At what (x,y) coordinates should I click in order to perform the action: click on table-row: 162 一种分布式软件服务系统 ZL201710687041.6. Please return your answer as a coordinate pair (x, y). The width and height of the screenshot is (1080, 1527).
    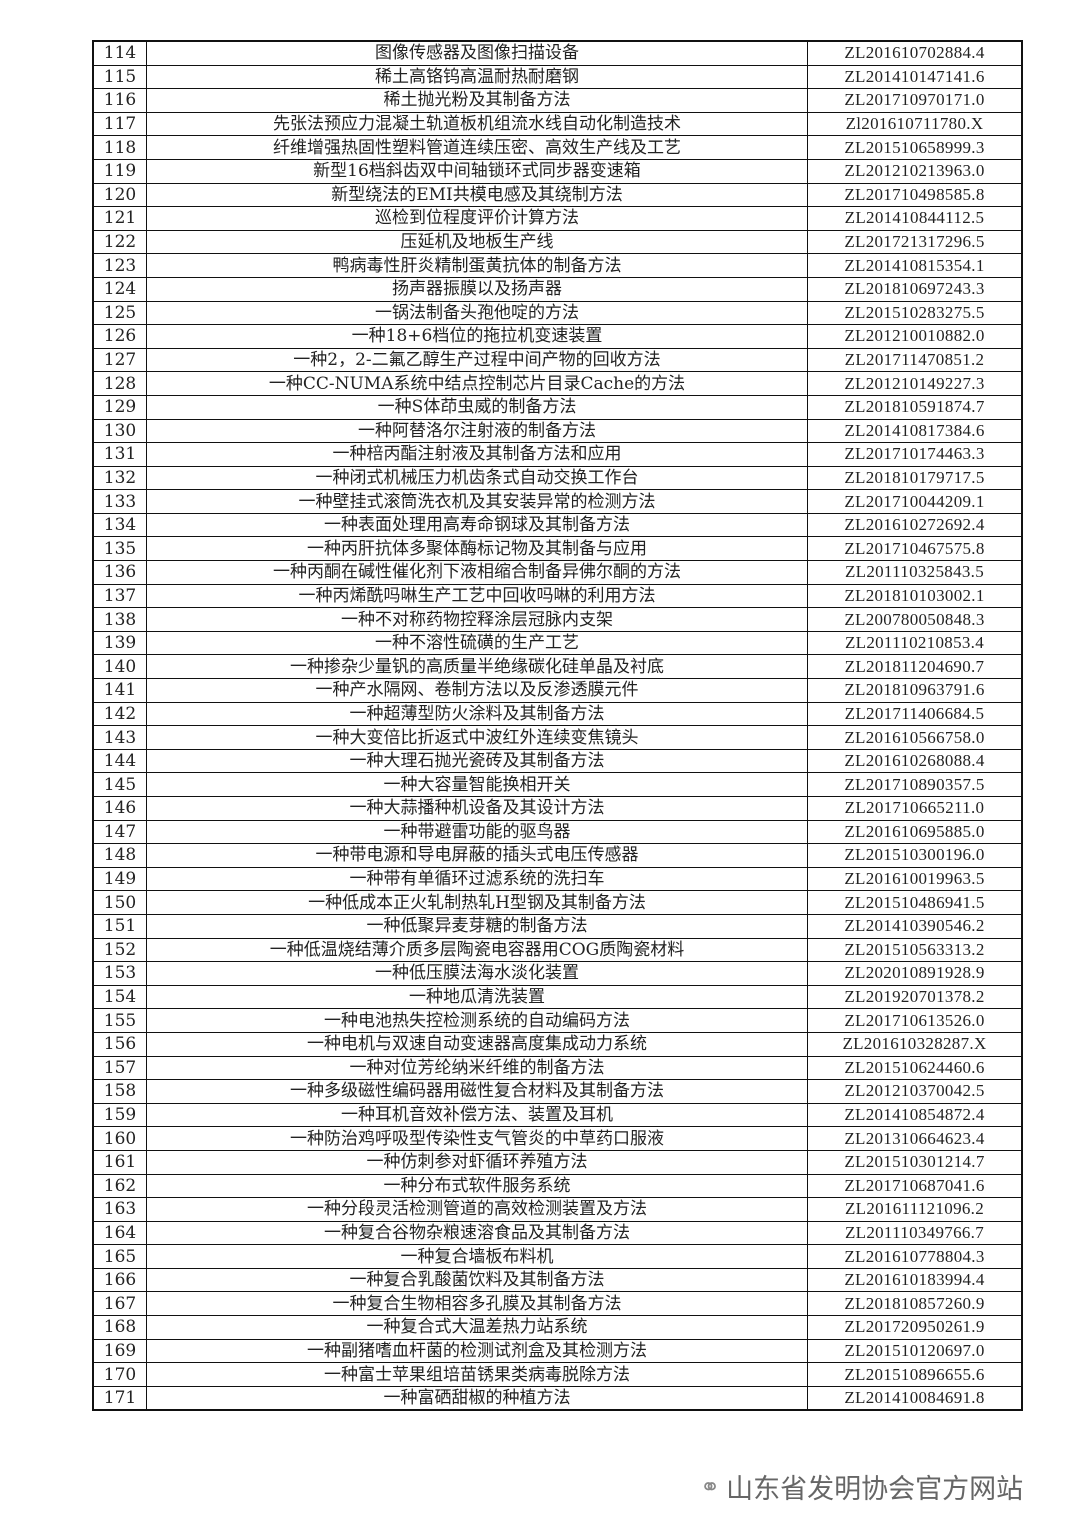
    Looking at the image, I should click on (557, 1186).